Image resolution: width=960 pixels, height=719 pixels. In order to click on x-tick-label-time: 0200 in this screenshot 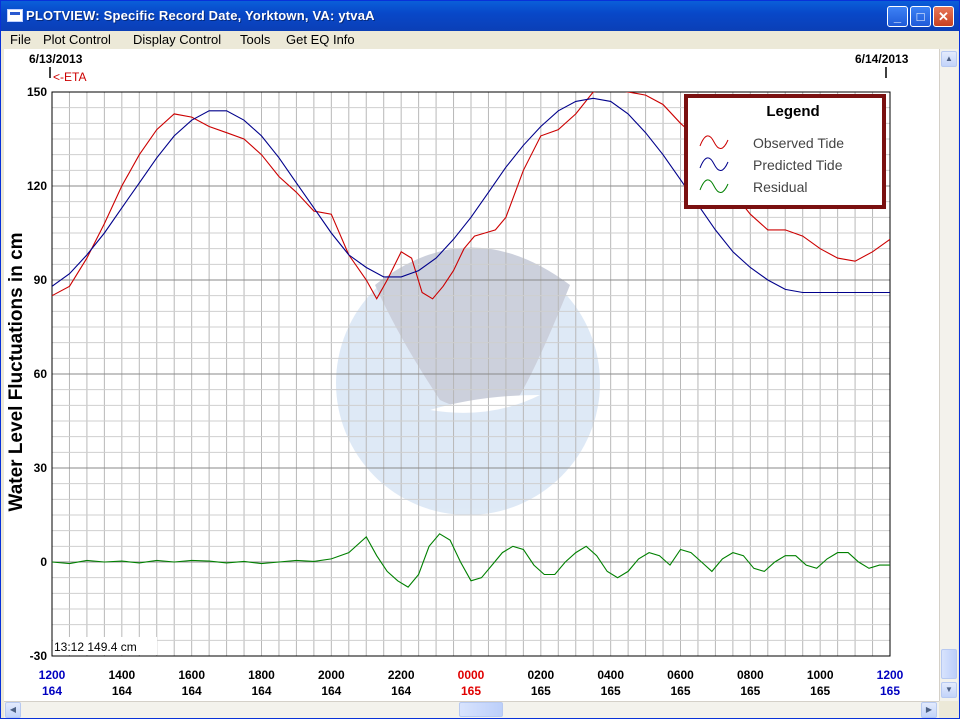, I will do `click(540, 675)`.